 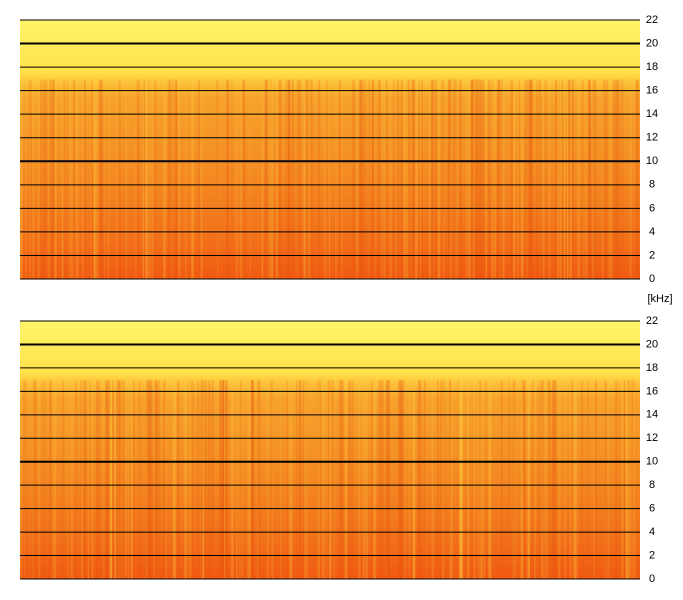 I want to click on y-tick-label: 4, so click(x=652, y=232).